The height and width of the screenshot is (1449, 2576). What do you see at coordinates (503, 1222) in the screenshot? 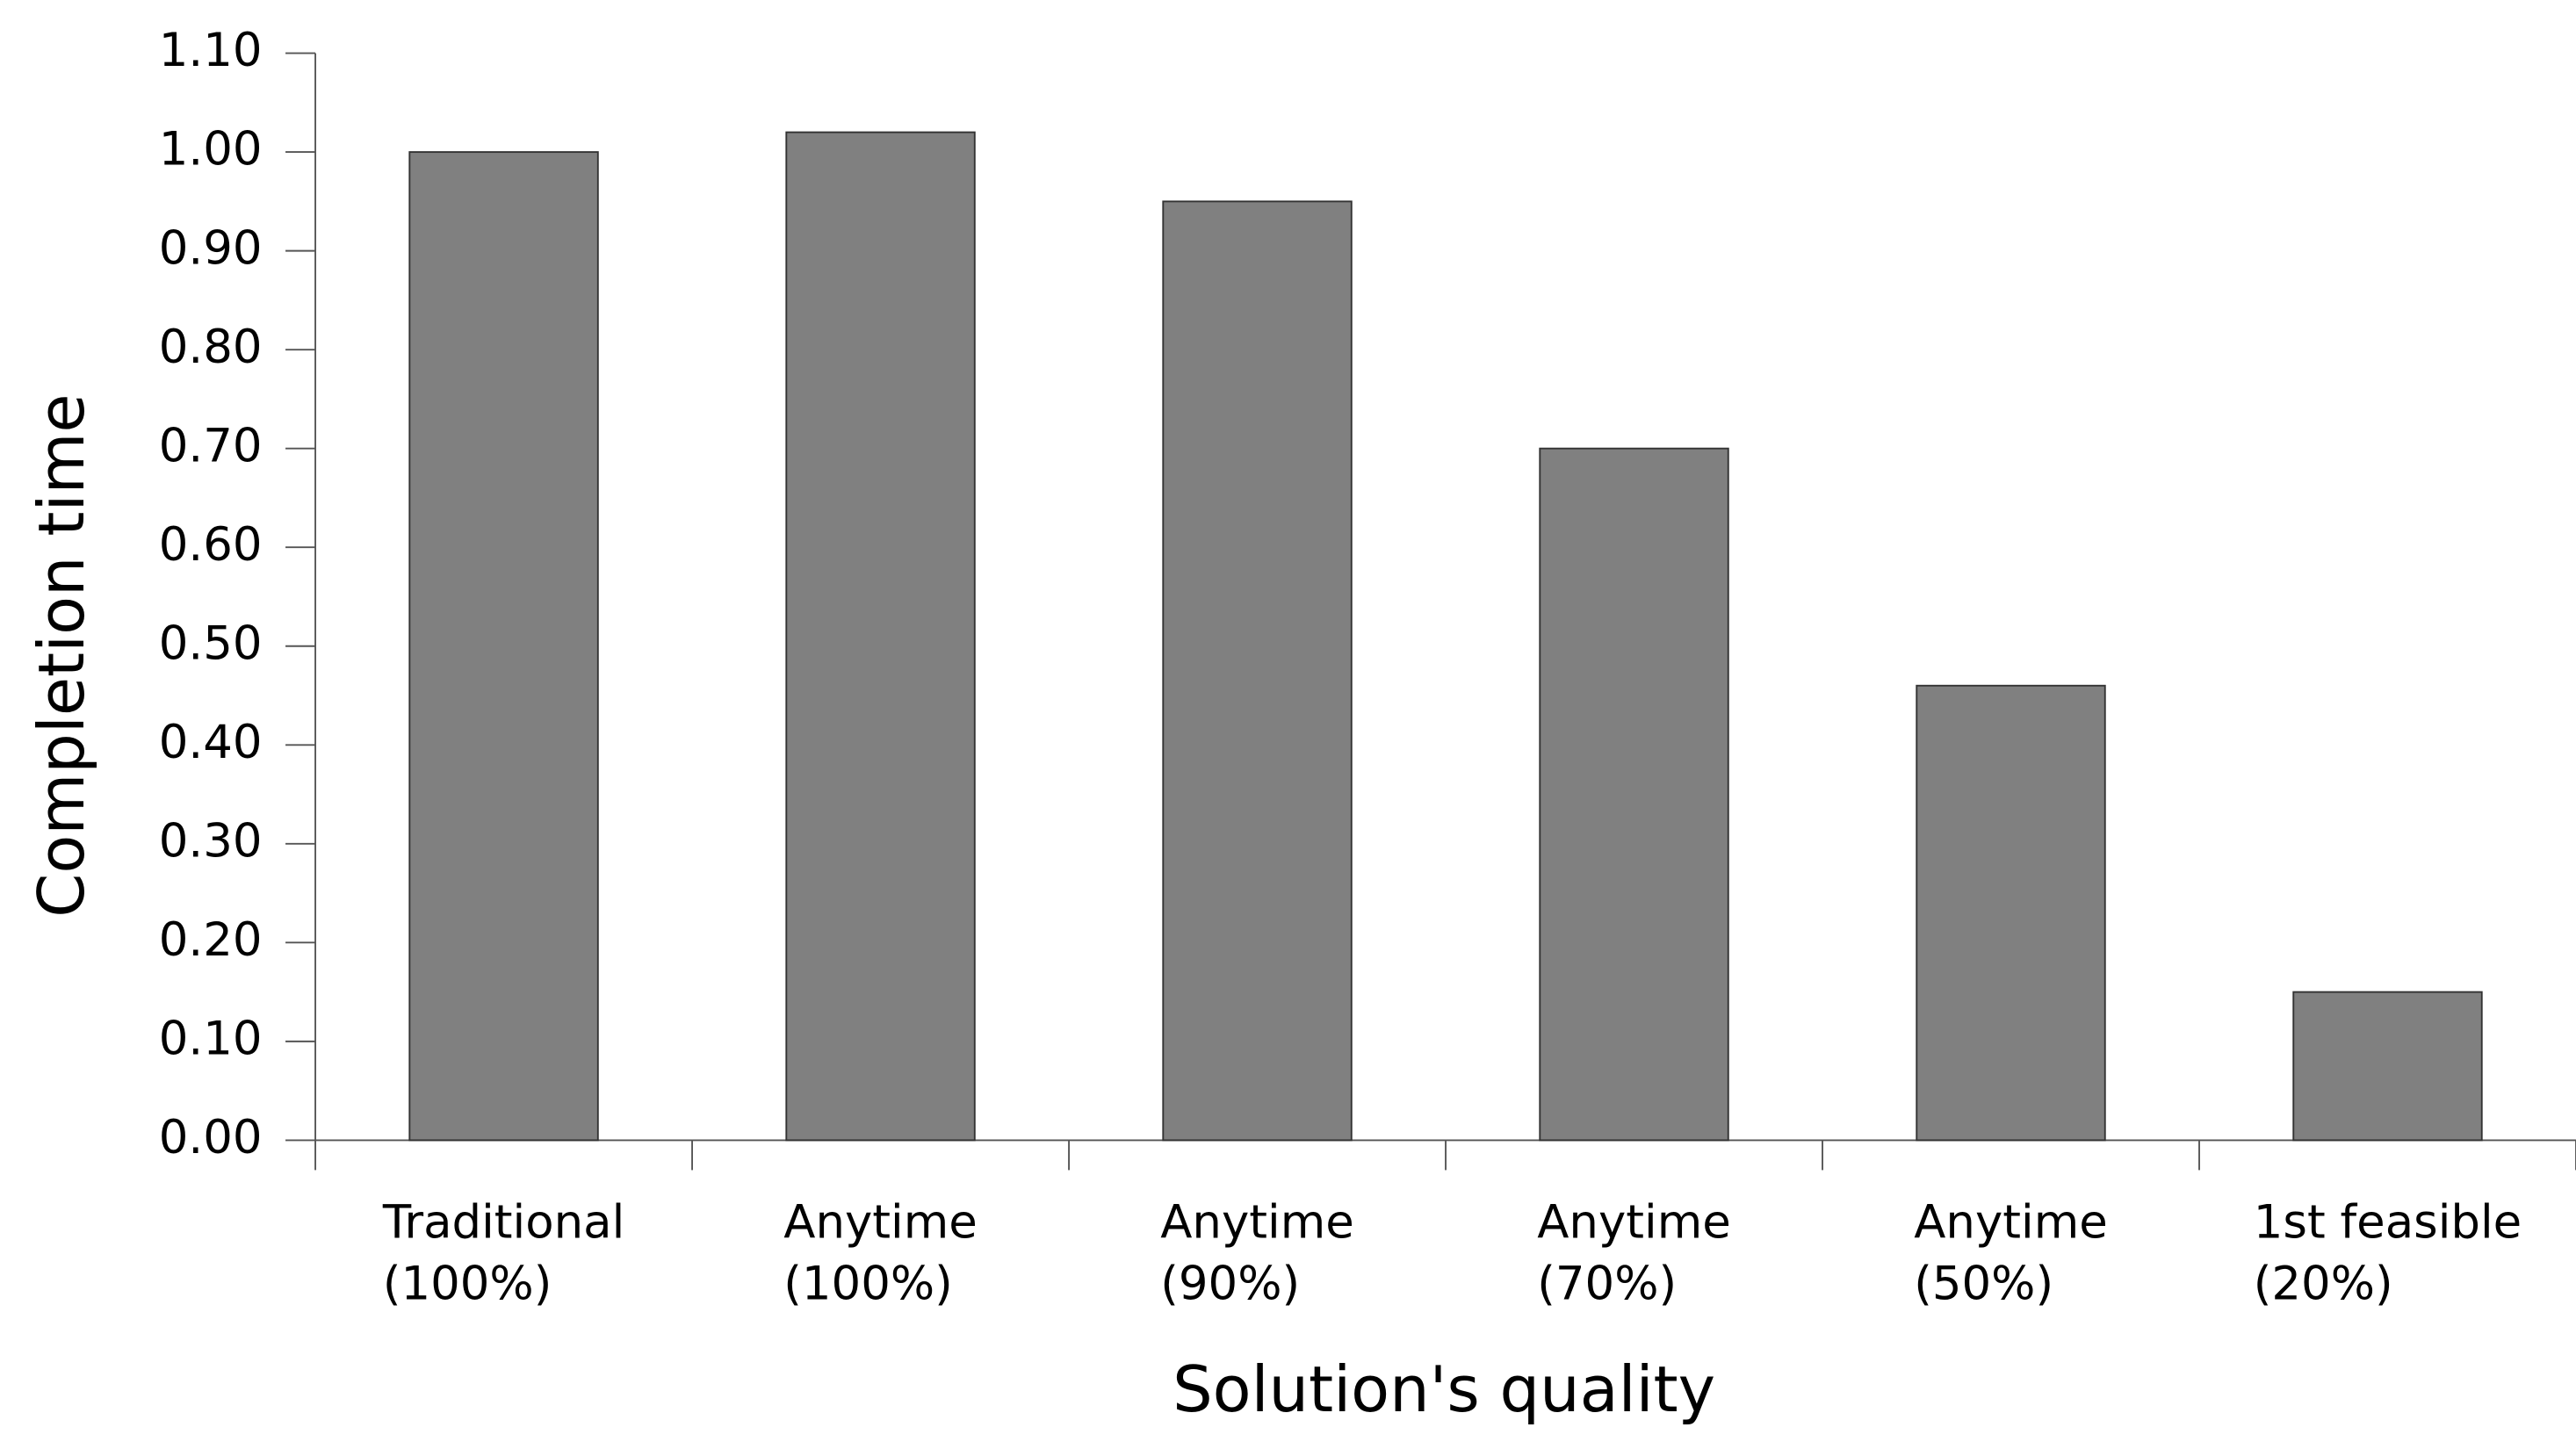
I see `x-tick-label: Traditional` at bounding box center [503, 1222].